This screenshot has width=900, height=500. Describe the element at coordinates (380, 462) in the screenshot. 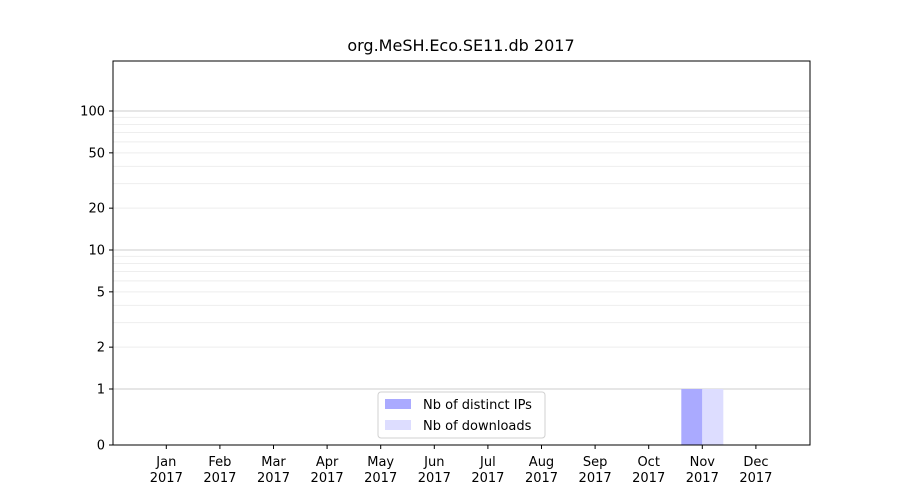

I see `x-tick-label-month: May` at that location.